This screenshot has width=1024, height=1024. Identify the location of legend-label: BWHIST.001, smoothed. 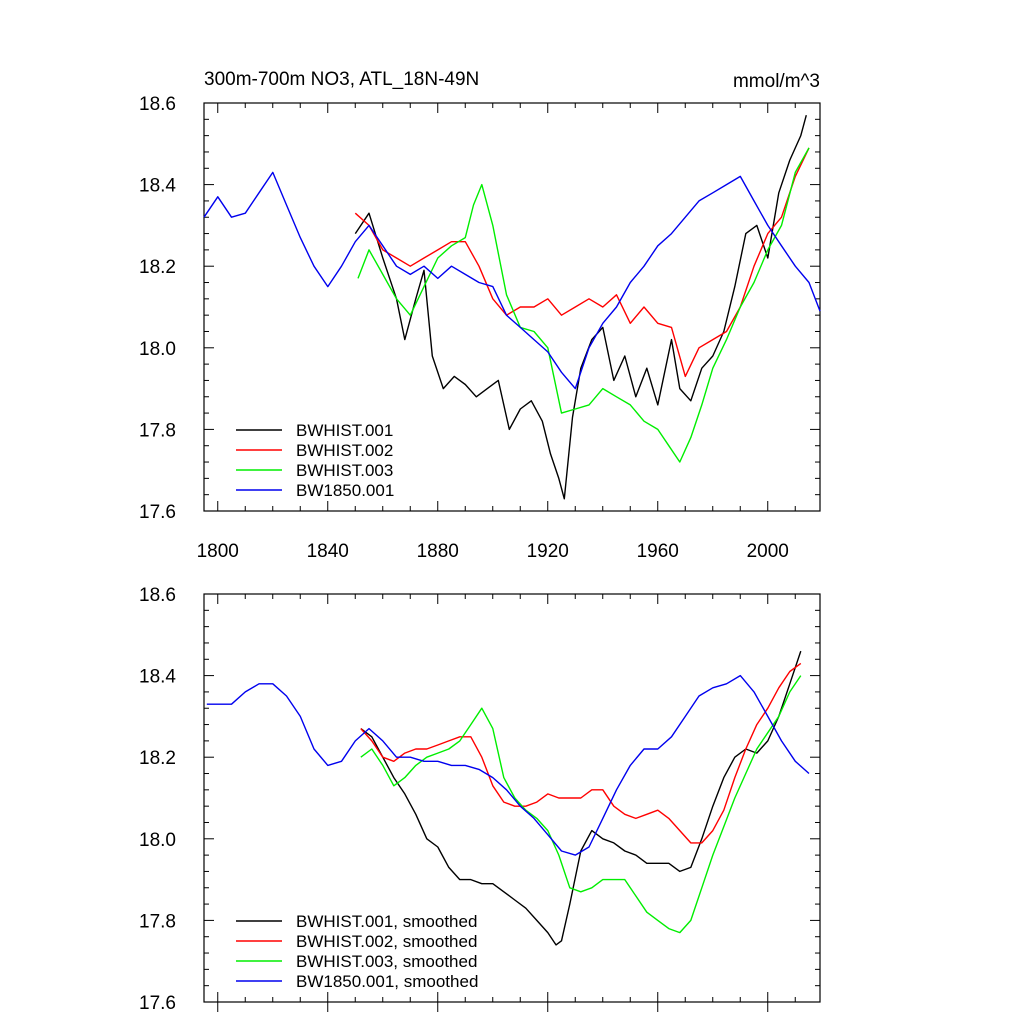
(386, 921).